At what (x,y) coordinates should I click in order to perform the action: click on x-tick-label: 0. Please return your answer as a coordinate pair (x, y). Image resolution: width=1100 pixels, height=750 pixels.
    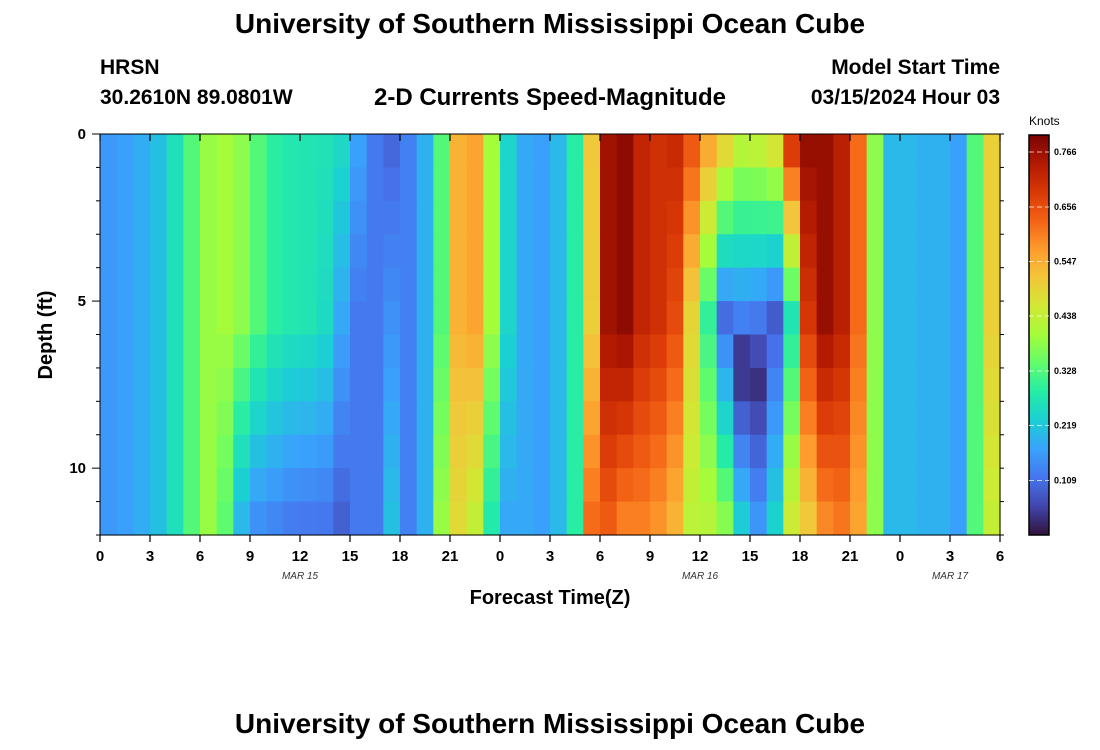
    Looking at the image, I should click on (900, 556).